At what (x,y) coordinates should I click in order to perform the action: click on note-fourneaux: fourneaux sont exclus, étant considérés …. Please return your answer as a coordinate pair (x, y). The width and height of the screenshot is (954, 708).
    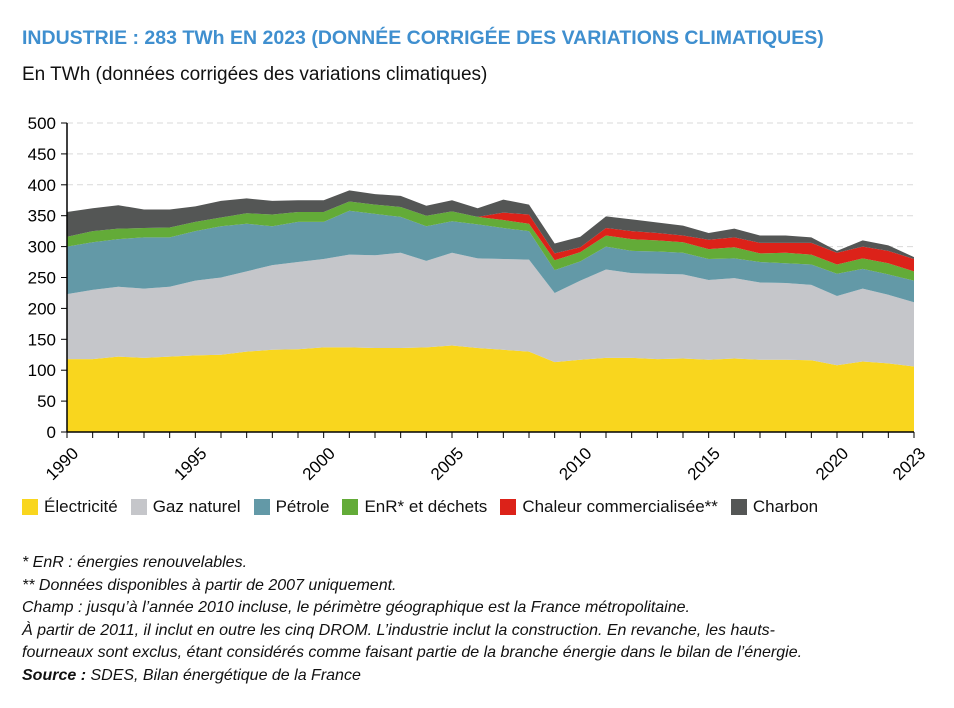
    Looking at the image, I should click on (412, 652).